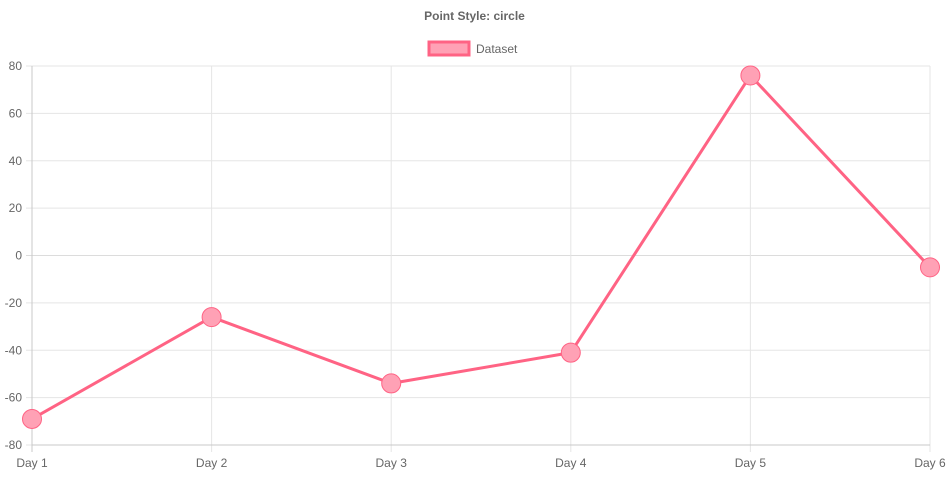  Describe the element at coordinates (18, 256) in the screenshot. I see `y-tick-label: 0` at that location.